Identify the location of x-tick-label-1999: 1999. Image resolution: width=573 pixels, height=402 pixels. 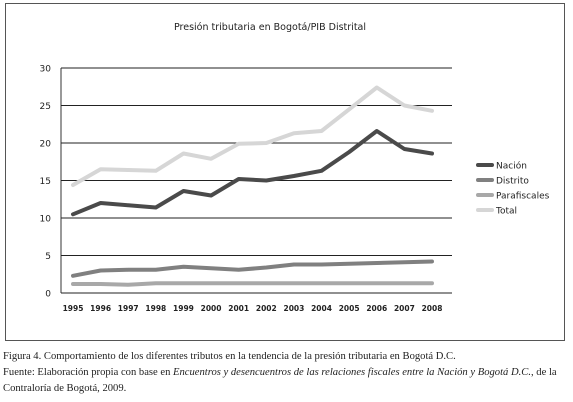
(183, 308).